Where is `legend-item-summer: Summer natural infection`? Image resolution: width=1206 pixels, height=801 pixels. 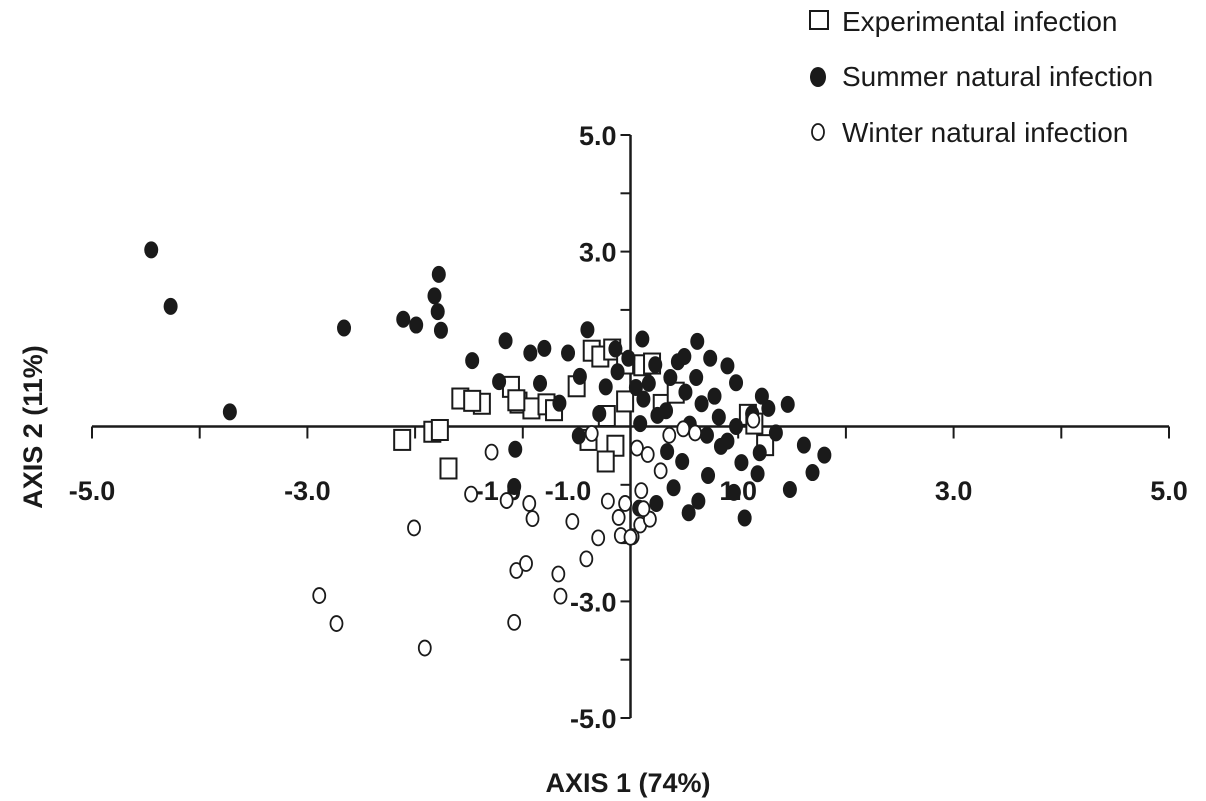 legend-item-summer: Summer natural infection is located at coordinates (981, 76).